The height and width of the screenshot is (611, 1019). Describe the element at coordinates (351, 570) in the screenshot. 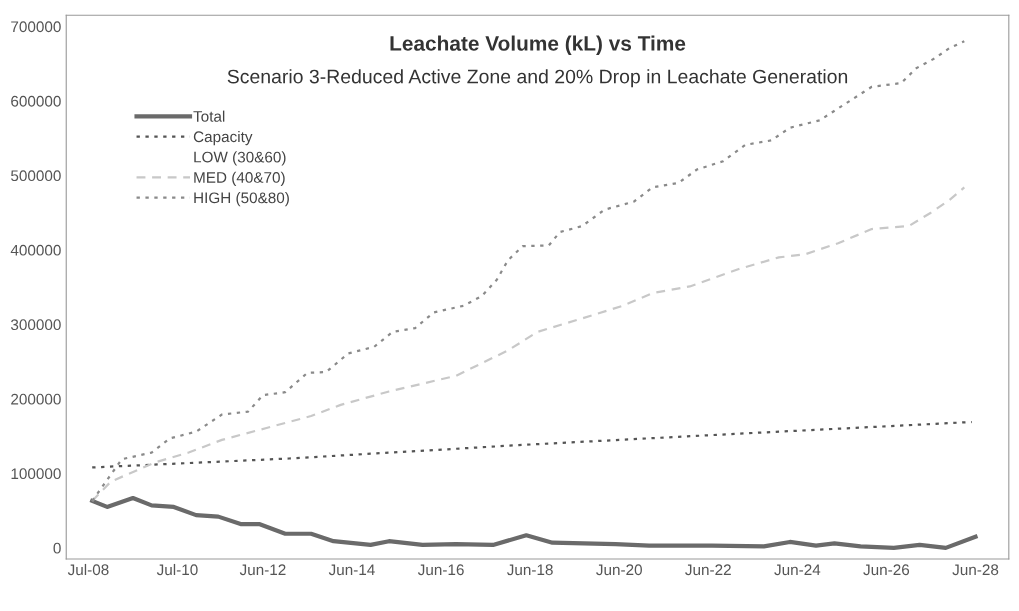

I see `x-tick-label: Jun-14` at that location.